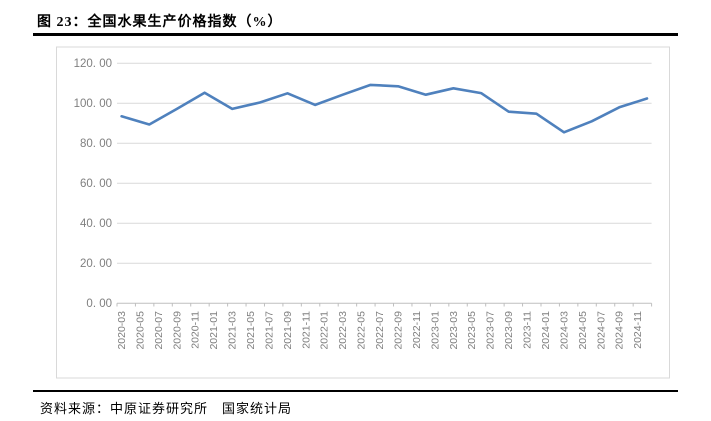  I want to click on svg-text: 40. 00, so click(96, 224).